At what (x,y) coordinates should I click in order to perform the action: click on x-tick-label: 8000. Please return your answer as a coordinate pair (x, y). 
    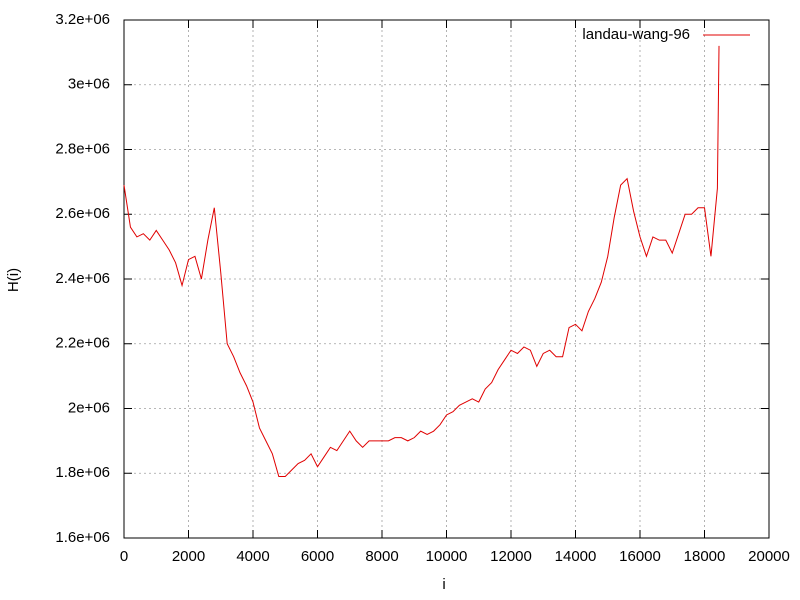
    Looking at the image, I should click on (381, 556).